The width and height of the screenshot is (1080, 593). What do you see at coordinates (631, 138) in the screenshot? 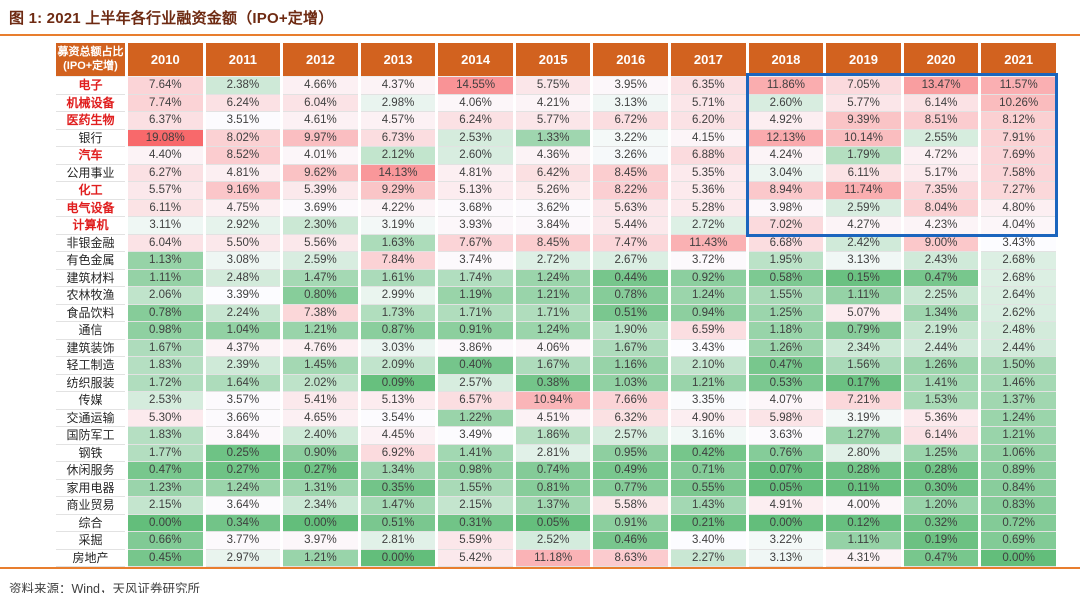
I see `heatmap-cell: 3.22%` at bounding box center [631, 138].